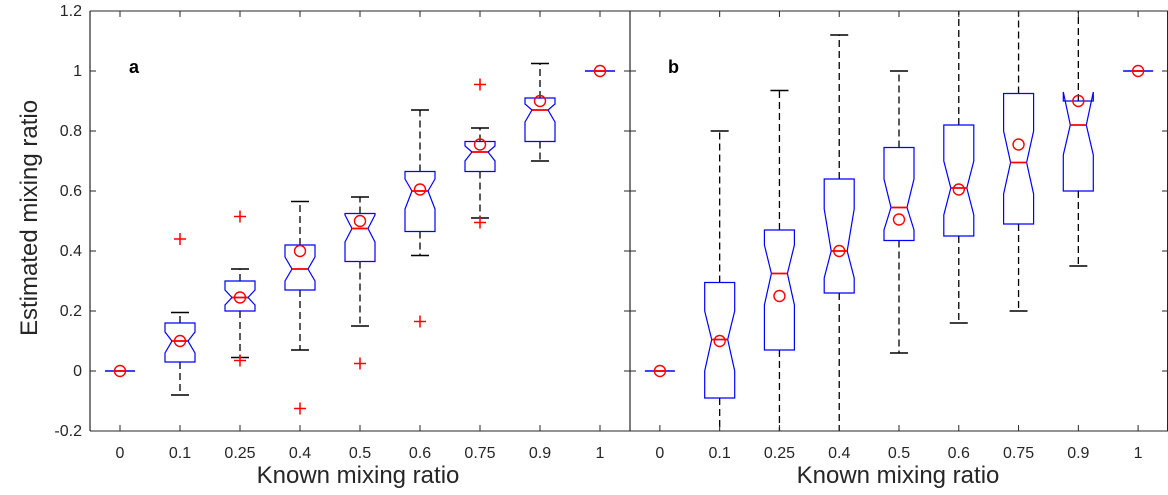 This screenshot has width=1168, height=495. Describe the element at coordinates (71, 251) in the screenshot. I see `y-tick-label: 0.4` at that location.